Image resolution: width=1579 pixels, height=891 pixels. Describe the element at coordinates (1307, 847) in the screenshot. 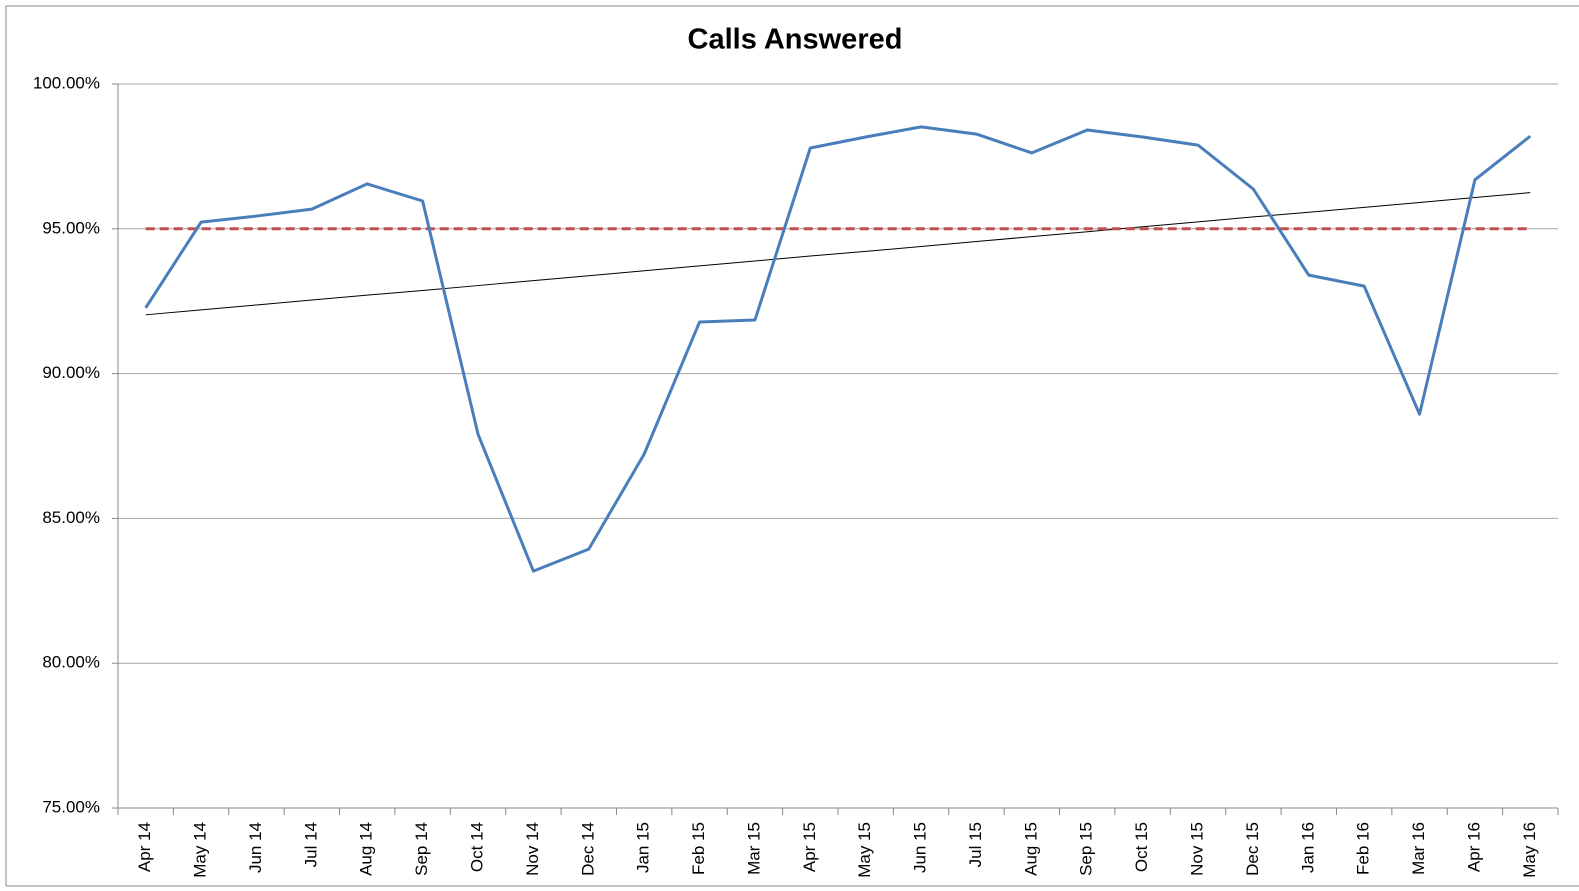

I see `x-tick-label: Jan 16` at that location.